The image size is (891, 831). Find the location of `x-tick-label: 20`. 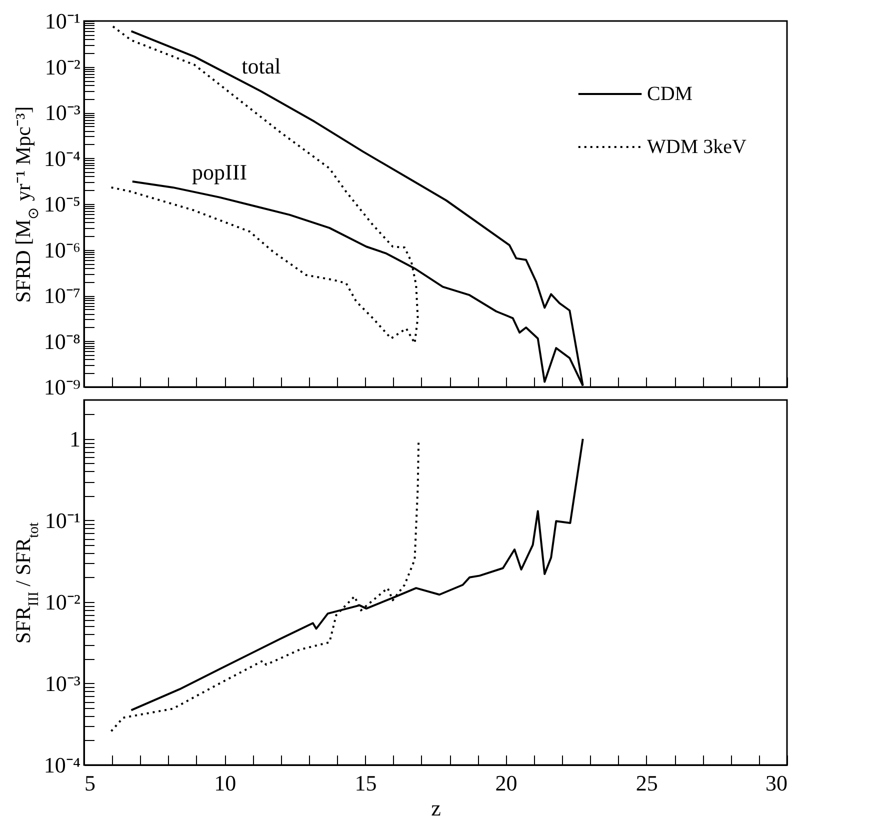

x-tick-label: 20 is located at coordinates (506, 783).